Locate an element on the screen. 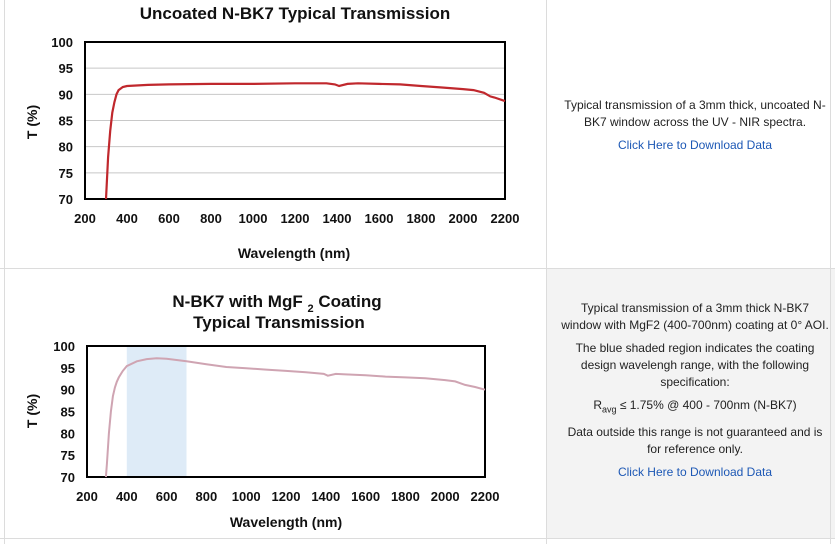 Image resolution: width=835 pixels, height=544 pixels. c2-x-tick-label: 1200 is located at coordinates (286, 496).